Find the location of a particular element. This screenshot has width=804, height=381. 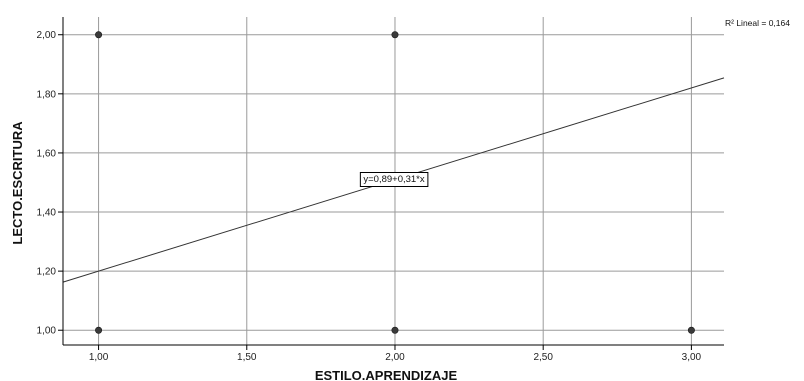

y-tick-label: 1,00 is located at coordinates (47, 331).